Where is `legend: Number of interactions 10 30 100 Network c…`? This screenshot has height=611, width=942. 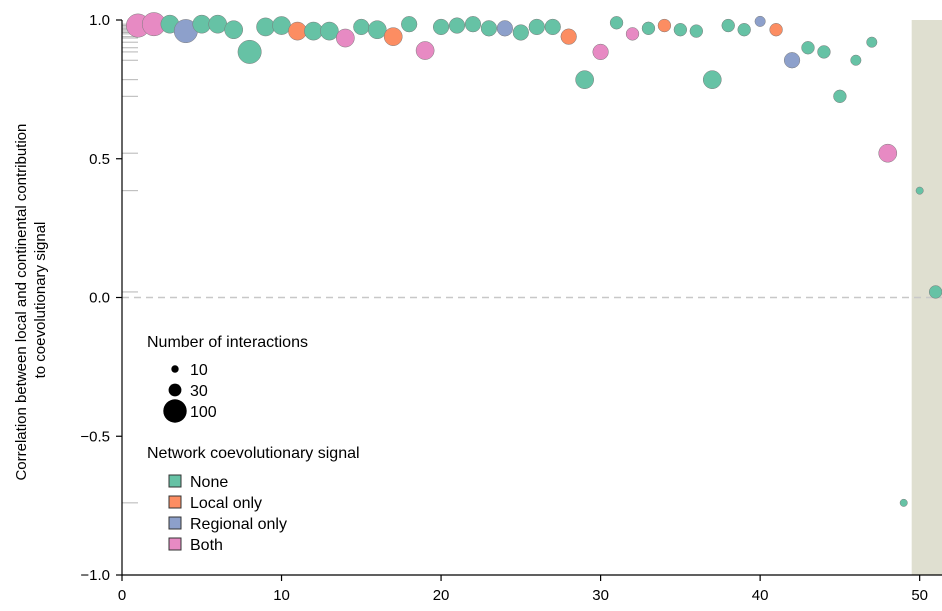
legend: Number of interactions 10 30 100 Network c… is located at coordinates (253, 444).